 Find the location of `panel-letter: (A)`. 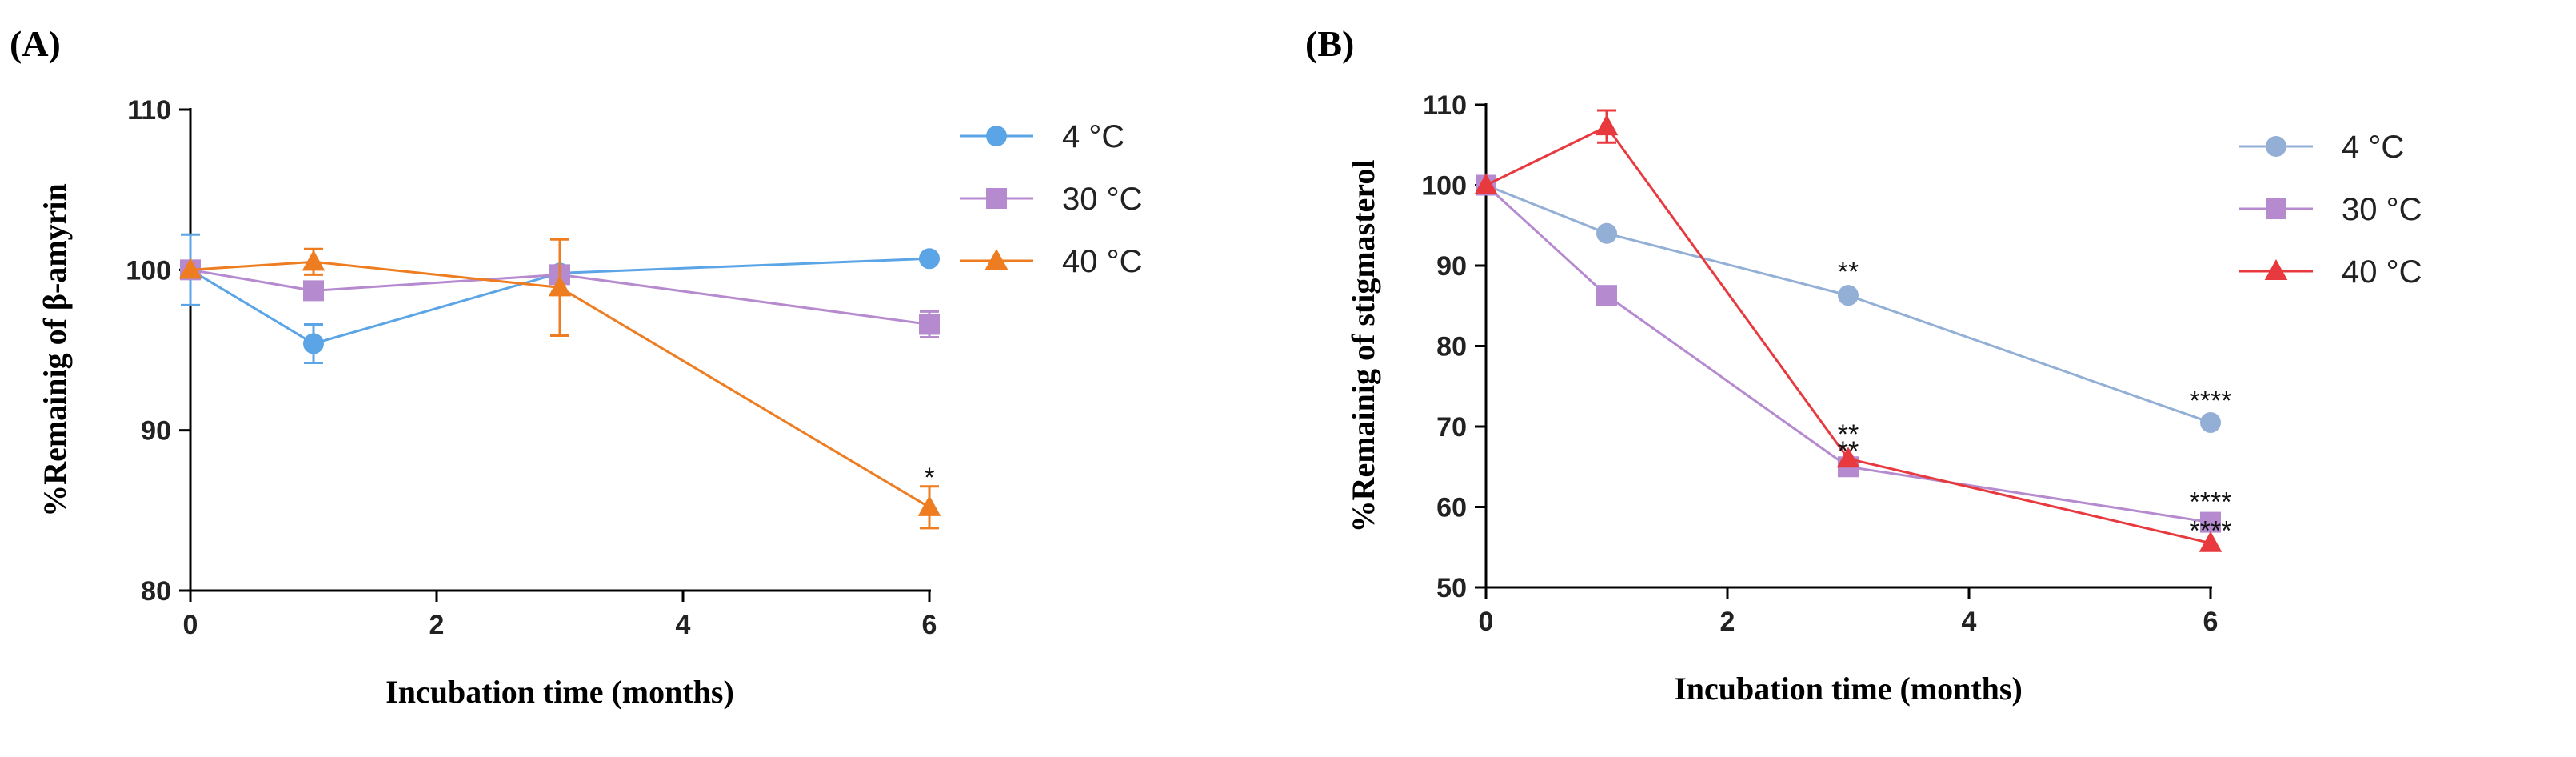

panel-letter: (A) is located at coordinates (35, 43).